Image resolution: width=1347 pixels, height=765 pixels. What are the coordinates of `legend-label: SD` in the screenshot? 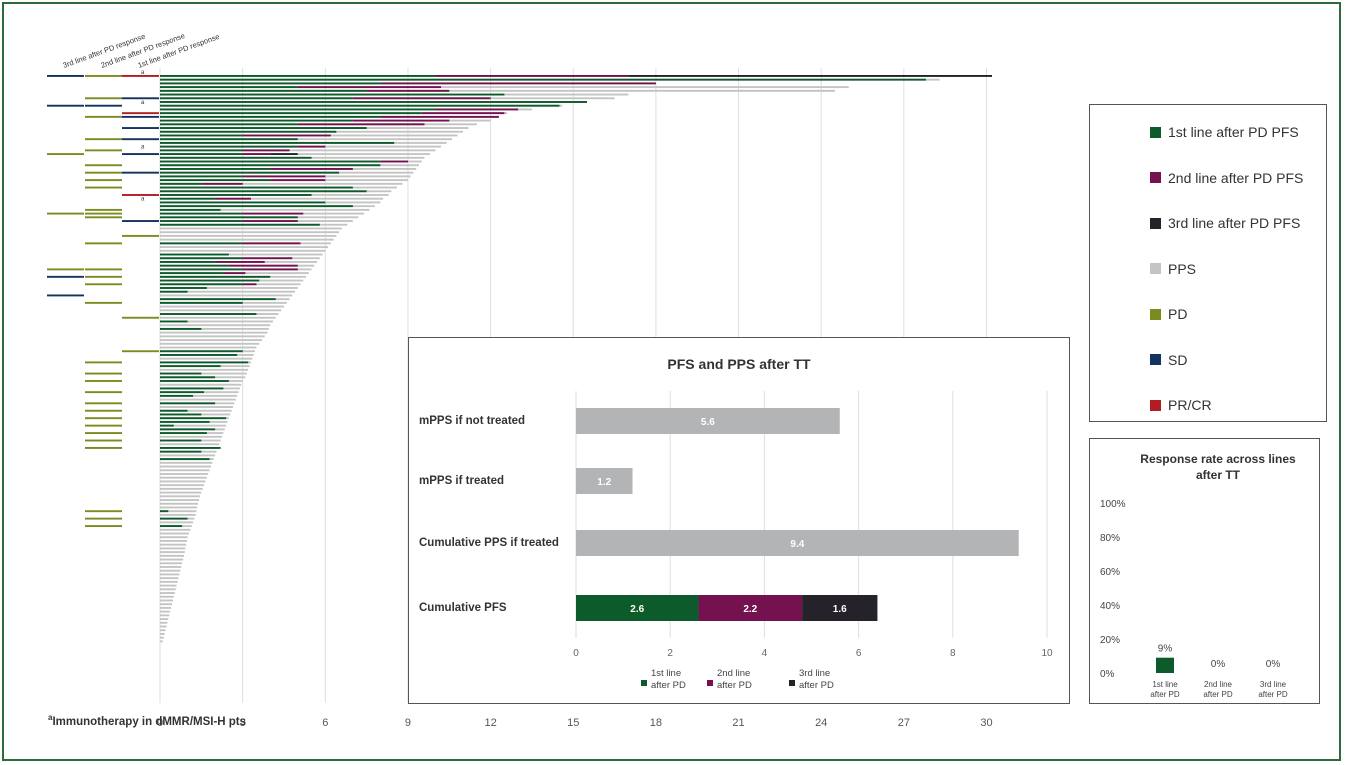 It's located at (1178, 359).